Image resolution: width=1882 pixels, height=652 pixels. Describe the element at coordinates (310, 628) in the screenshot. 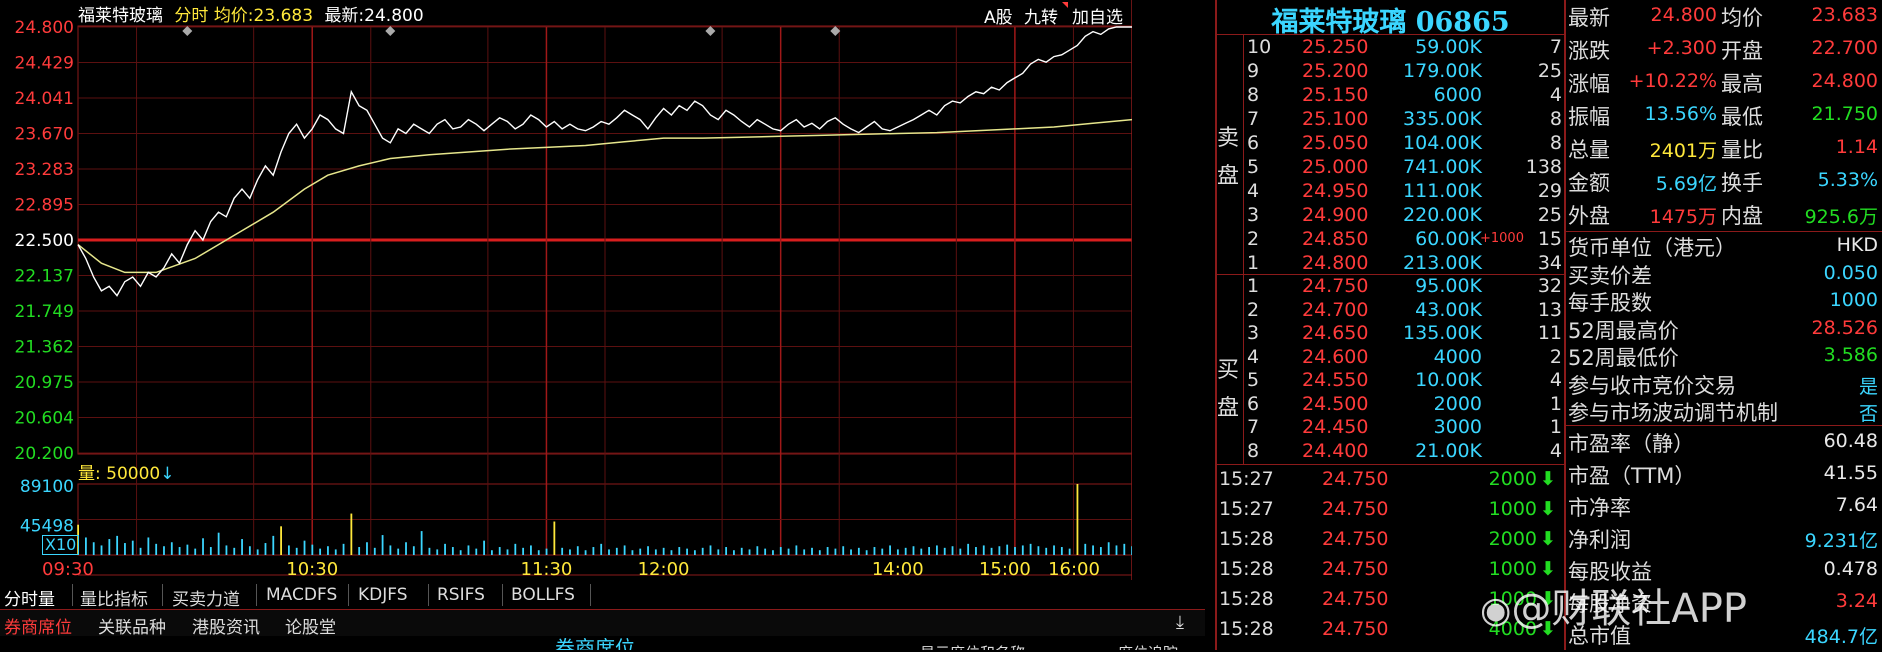

I see `tab-forum: 论股堂` at that location.